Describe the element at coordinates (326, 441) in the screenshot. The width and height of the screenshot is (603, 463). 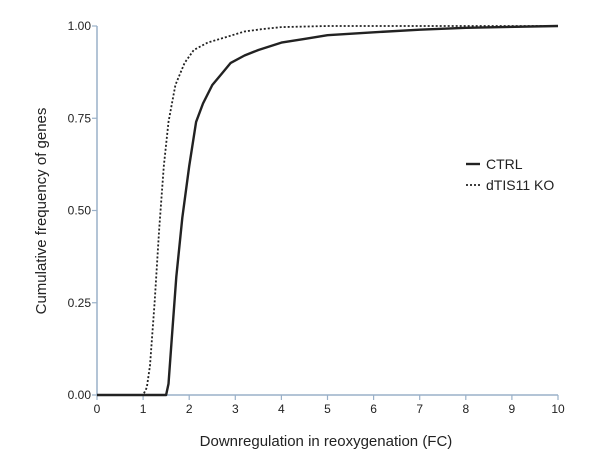
I see `x-axis-title: Downregulation in reoxygenation (FC)` at that location.